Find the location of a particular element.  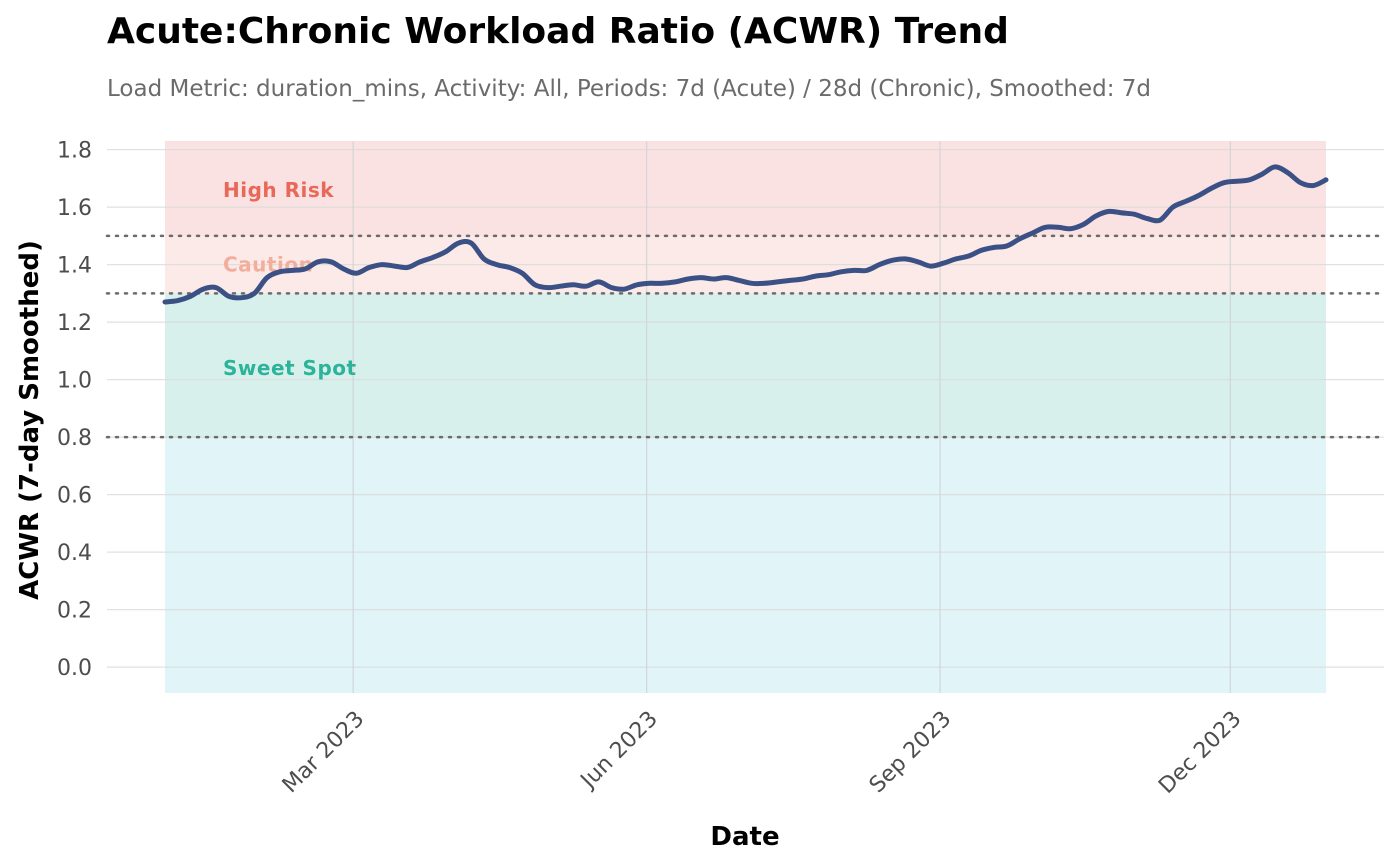

y-tick-label-3: 0.6 is located at coordinates (74, 496).